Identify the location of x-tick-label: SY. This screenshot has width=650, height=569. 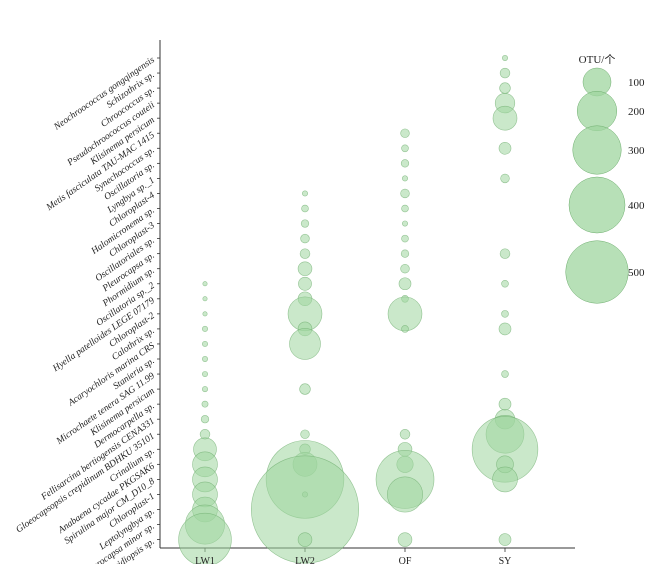
(505, 560).